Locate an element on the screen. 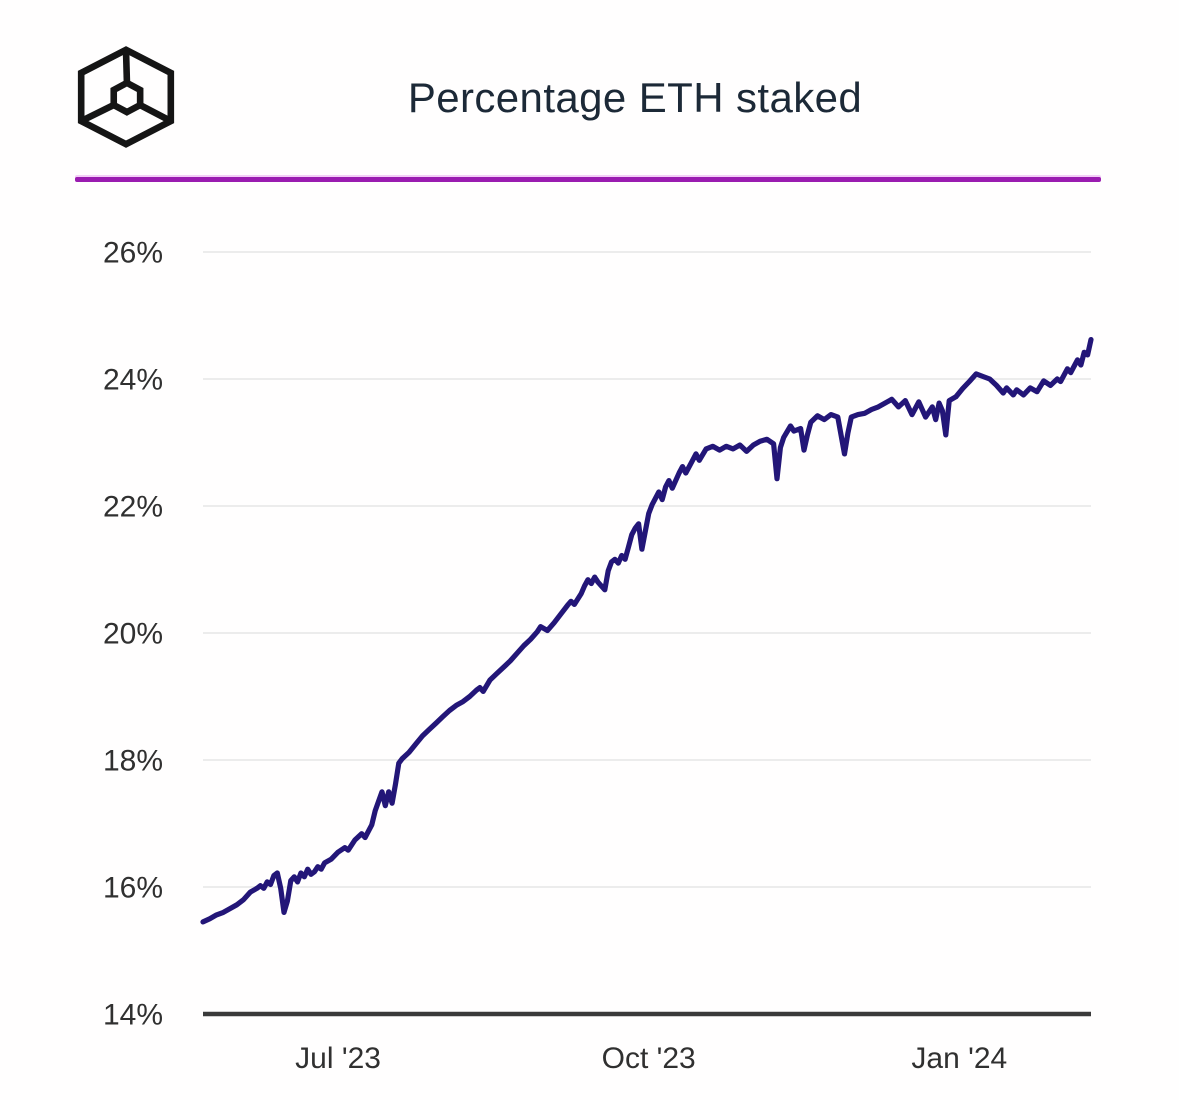 The image size is (1179, 1100). y-tick-label: 18% is located at coordinates (133, 761).